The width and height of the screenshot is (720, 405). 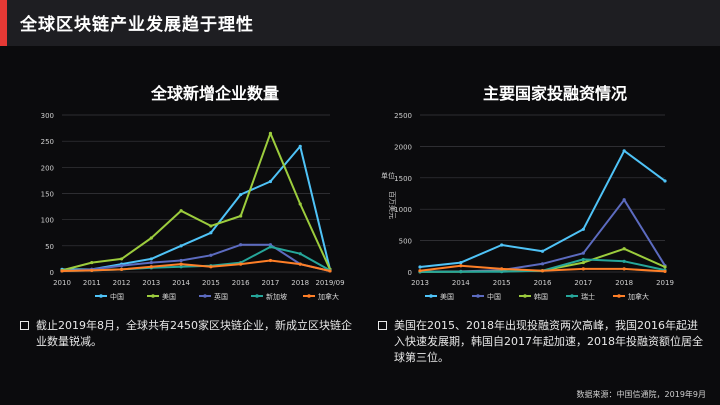 I want to click on y-tick-label: 1500, so click(x=403, y=179).